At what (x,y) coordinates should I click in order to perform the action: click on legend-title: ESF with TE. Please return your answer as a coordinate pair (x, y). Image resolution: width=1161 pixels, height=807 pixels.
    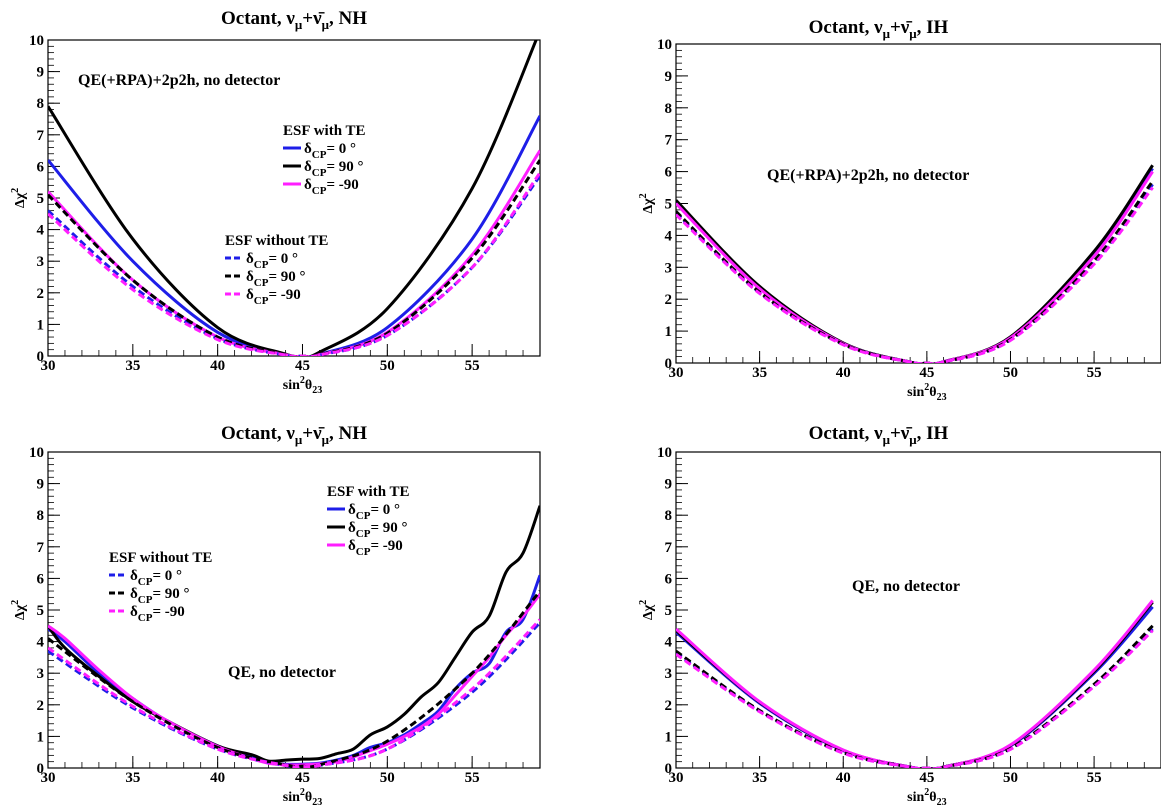
    Looking at the image, I should click on (368, 492).